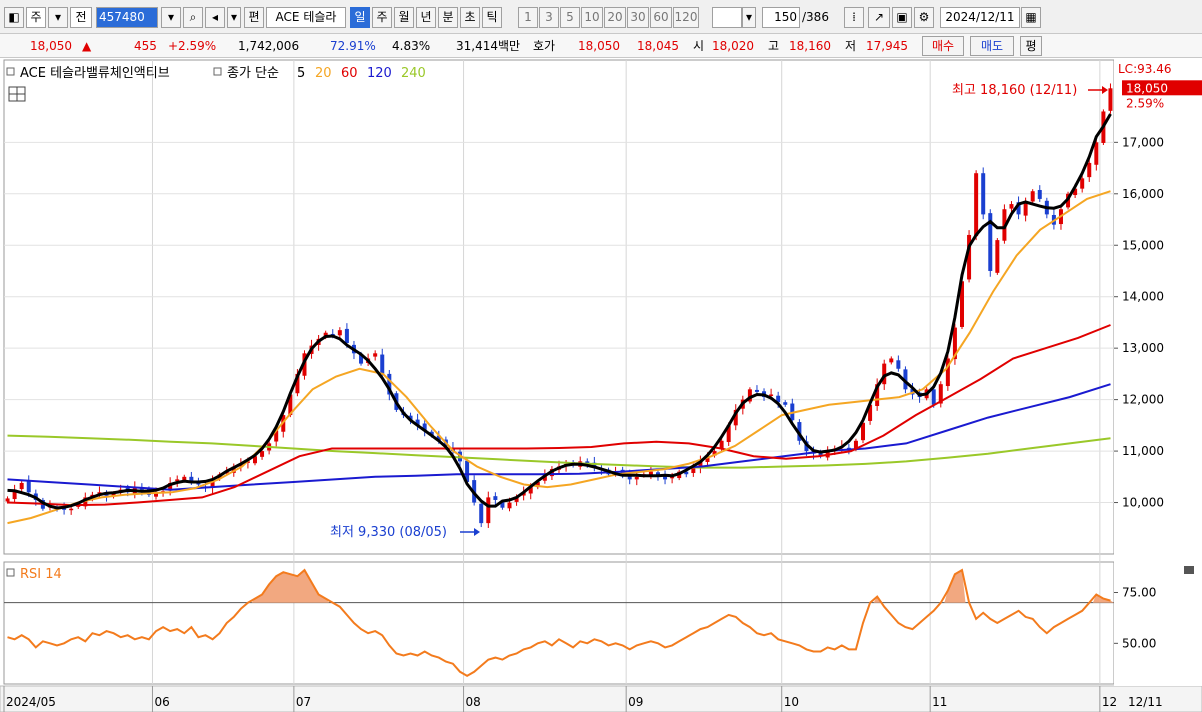 This screenshot has height=712, width=1202. What do you see at coordinates (1143, 503) in the screenshot?
I see `price-axis-label: 10,000` at bounding box center [1143, 503].